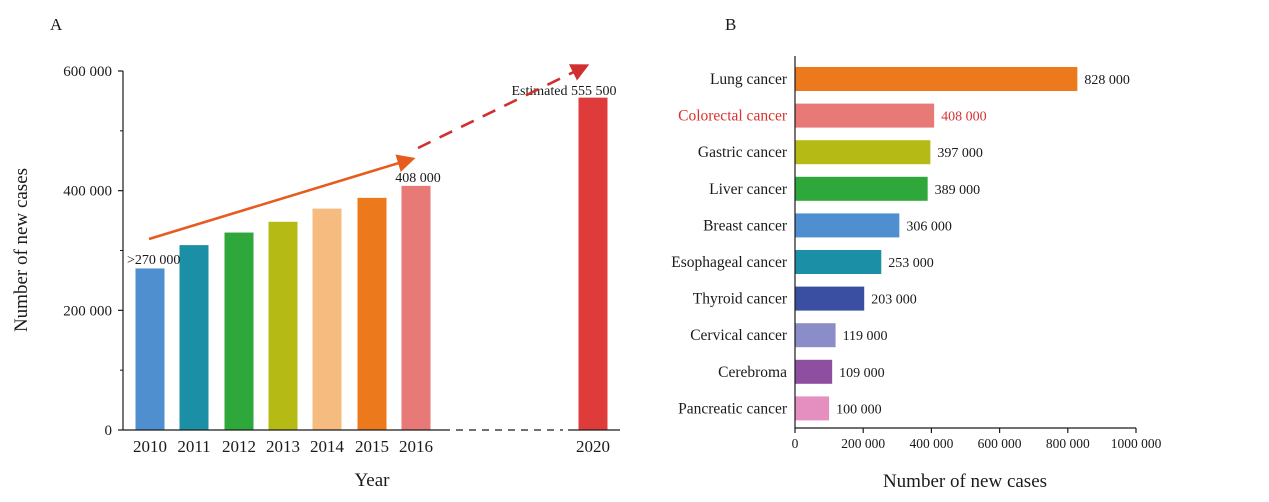 This screenshot has width=1269, height=502. Describe the element at coordinates (109, 431) in the screenshot. I see `y-tick-label: 0` at that location.